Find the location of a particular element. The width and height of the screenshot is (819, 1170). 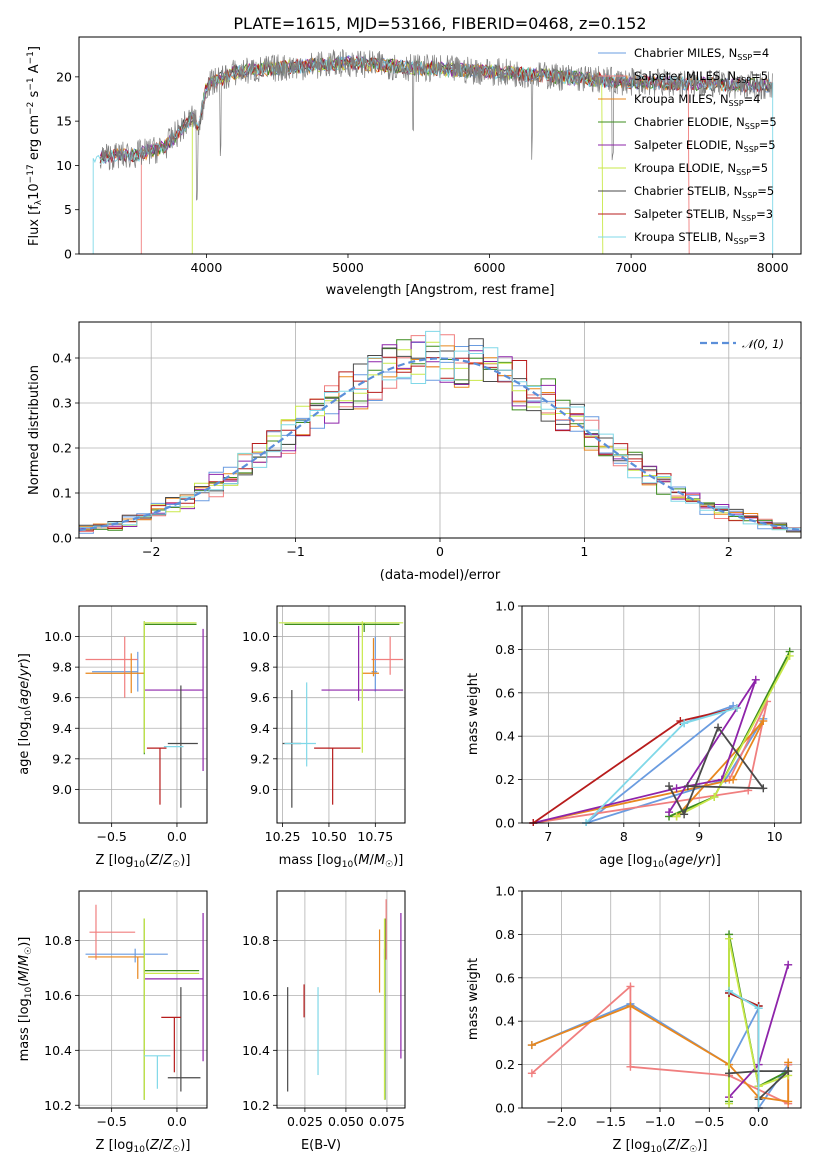

legend-label-main: Salpeter ELODIE, N is located at coordinates (689, 145).